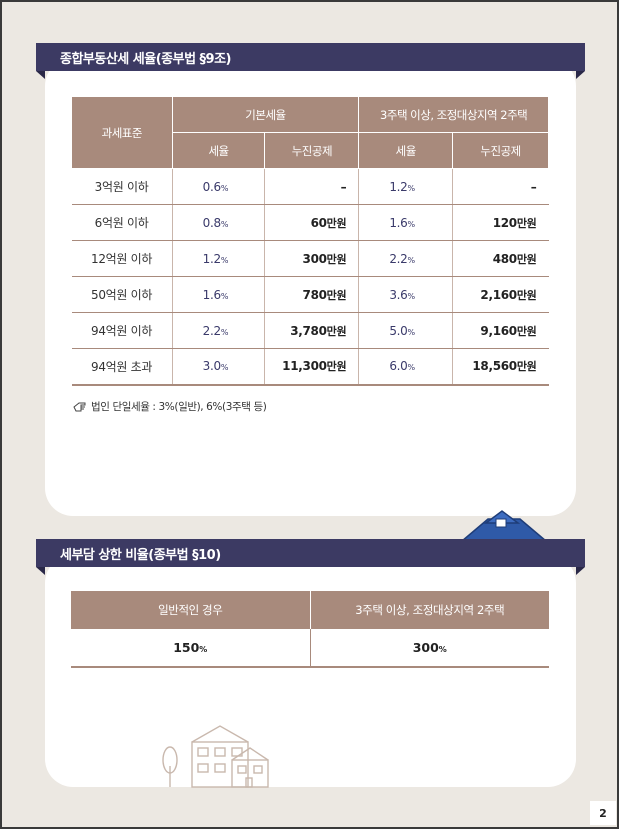 This screenshot has height=829, width=619. What do you see at coordinates (218, 330) in the screenshot?
I see `basic-rate-cell: 2.2%` at bounding box center [218, 330].